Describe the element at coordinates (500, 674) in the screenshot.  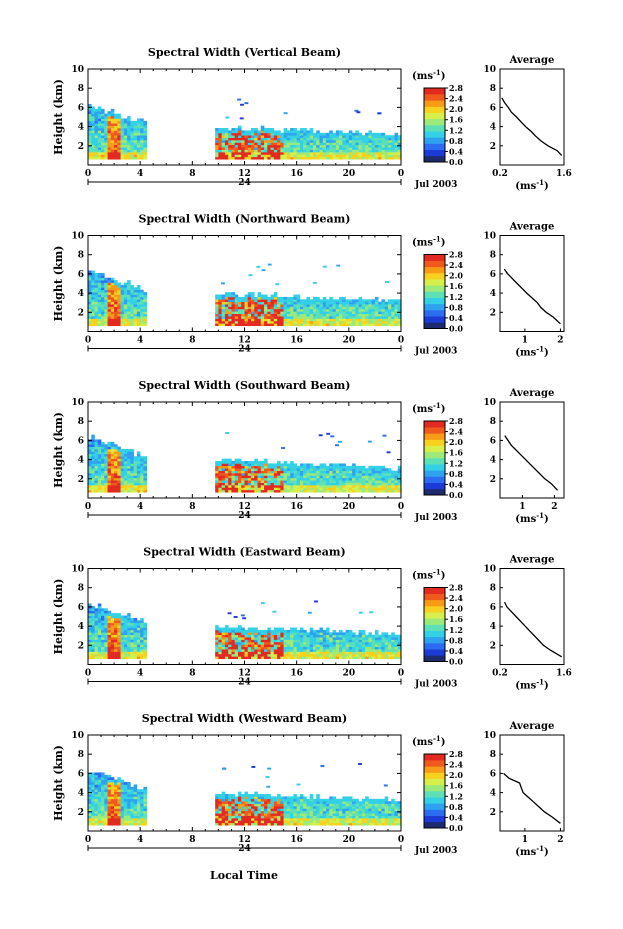
I see `avg-x-tick-label: 0.2` at that location.